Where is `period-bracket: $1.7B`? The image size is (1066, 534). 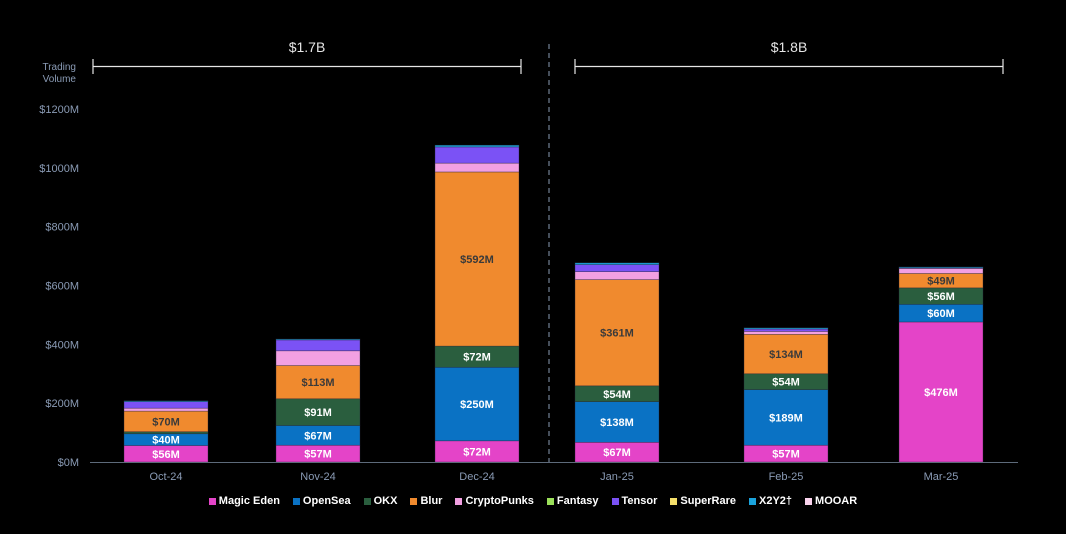
period-bracket: $1.7B is located at coordinates (307, 56).